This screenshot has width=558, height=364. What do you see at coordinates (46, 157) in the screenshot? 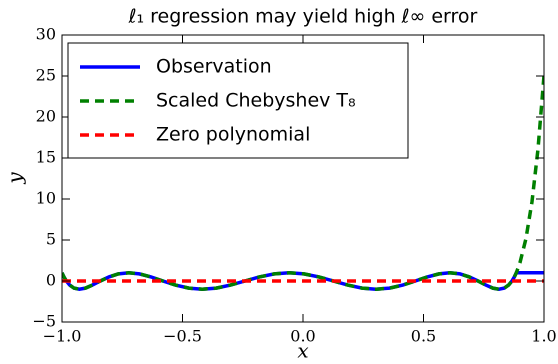
I see `y-tick-label: 15` at bounding box center [46, 157].